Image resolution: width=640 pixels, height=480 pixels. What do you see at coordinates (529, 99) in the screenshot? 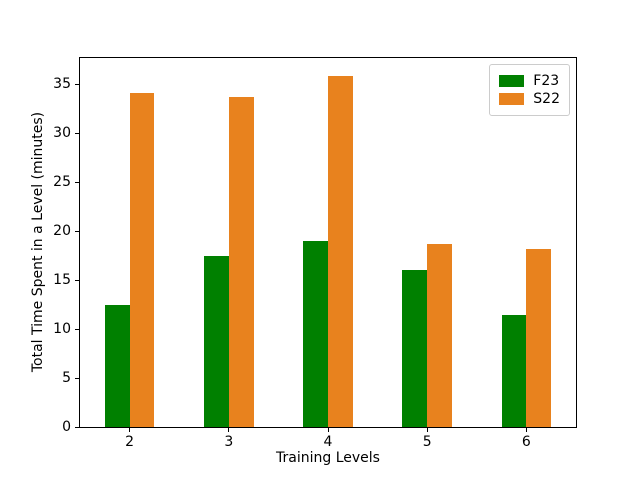
I see `legend-row-s22: S22` at bounding box center [529, 99].